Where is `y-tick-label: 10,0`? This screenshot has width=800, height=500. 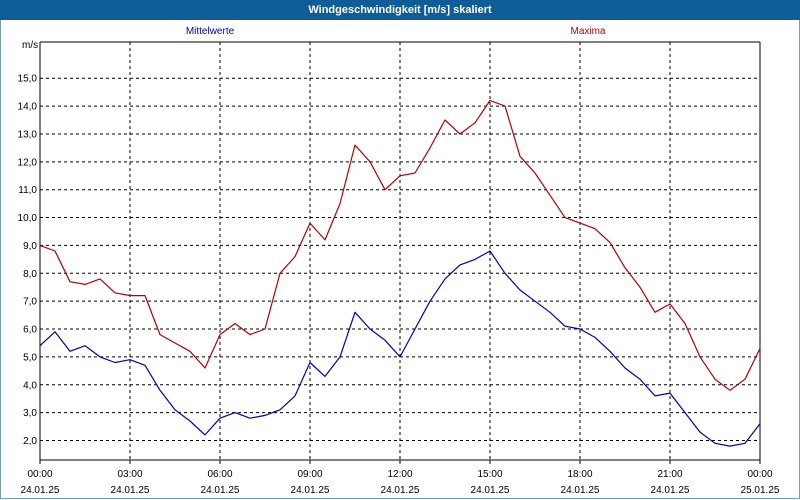
y-tick-label: 10,0 is located at coordinates (28, 218).